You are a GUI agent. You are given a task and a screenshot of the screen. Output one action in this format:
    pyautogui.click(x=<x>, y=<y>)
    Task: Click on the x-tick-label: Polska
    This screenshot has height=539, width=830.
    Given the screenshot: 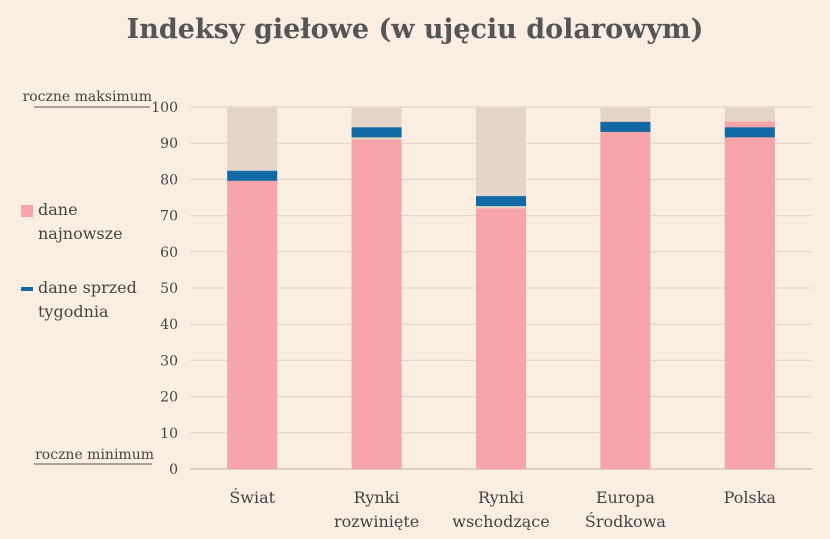 What is the action you would take?
    pyautogui.click(x=750, y=497)
    